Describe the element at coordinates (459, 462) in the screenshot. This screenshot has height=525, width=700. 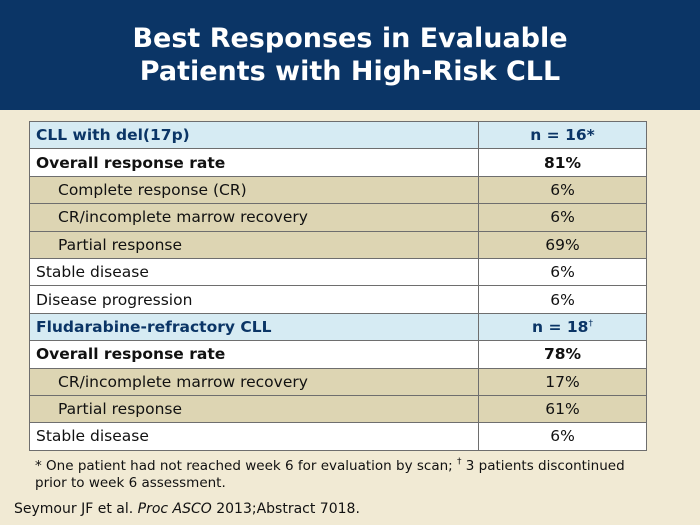
I see `footnote-mark-dagger: †` at that location.